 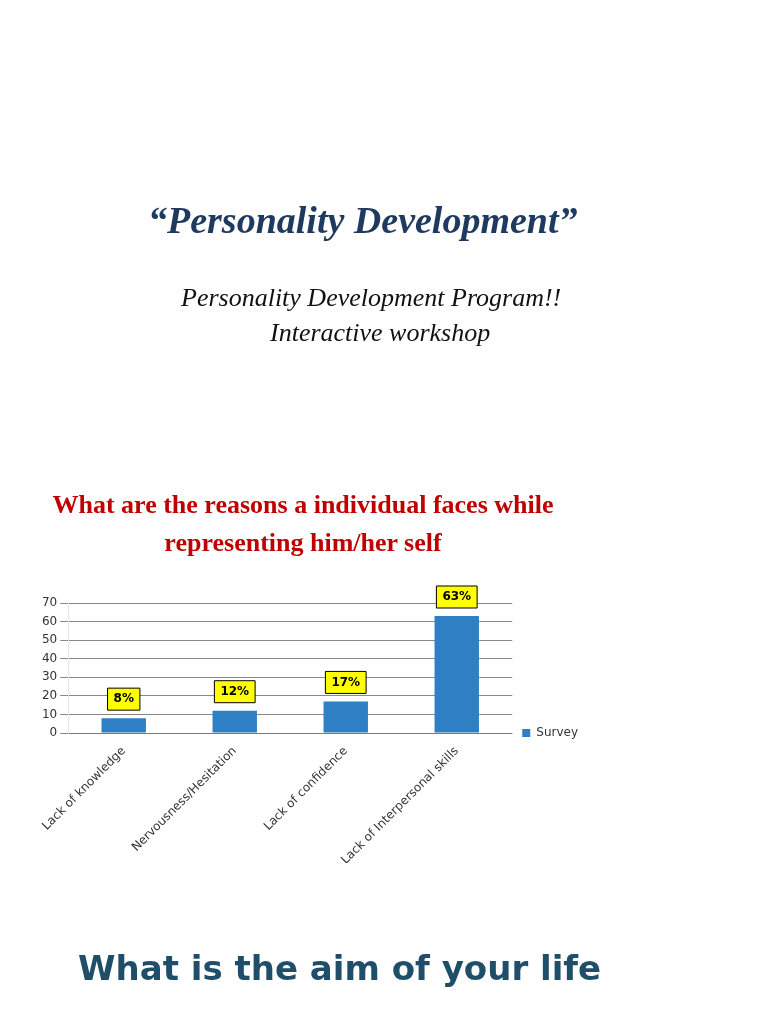 I want to click on text: “Personality Development”, so click(x=363, y=220).